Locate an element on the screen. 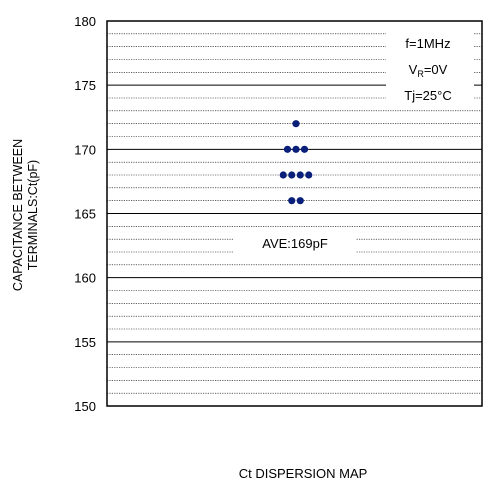 Image resolution: width=485 pixels, height=483 pixels. average-label-box is located at coordinates (295, 243).